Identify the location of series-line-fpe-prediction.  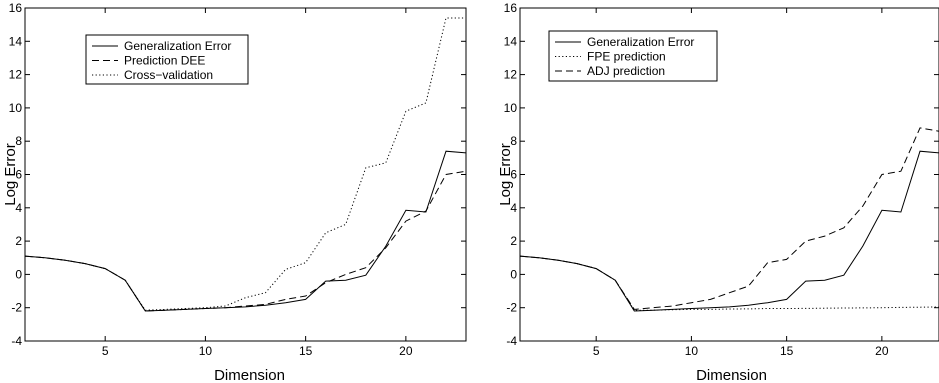
(729, 283).